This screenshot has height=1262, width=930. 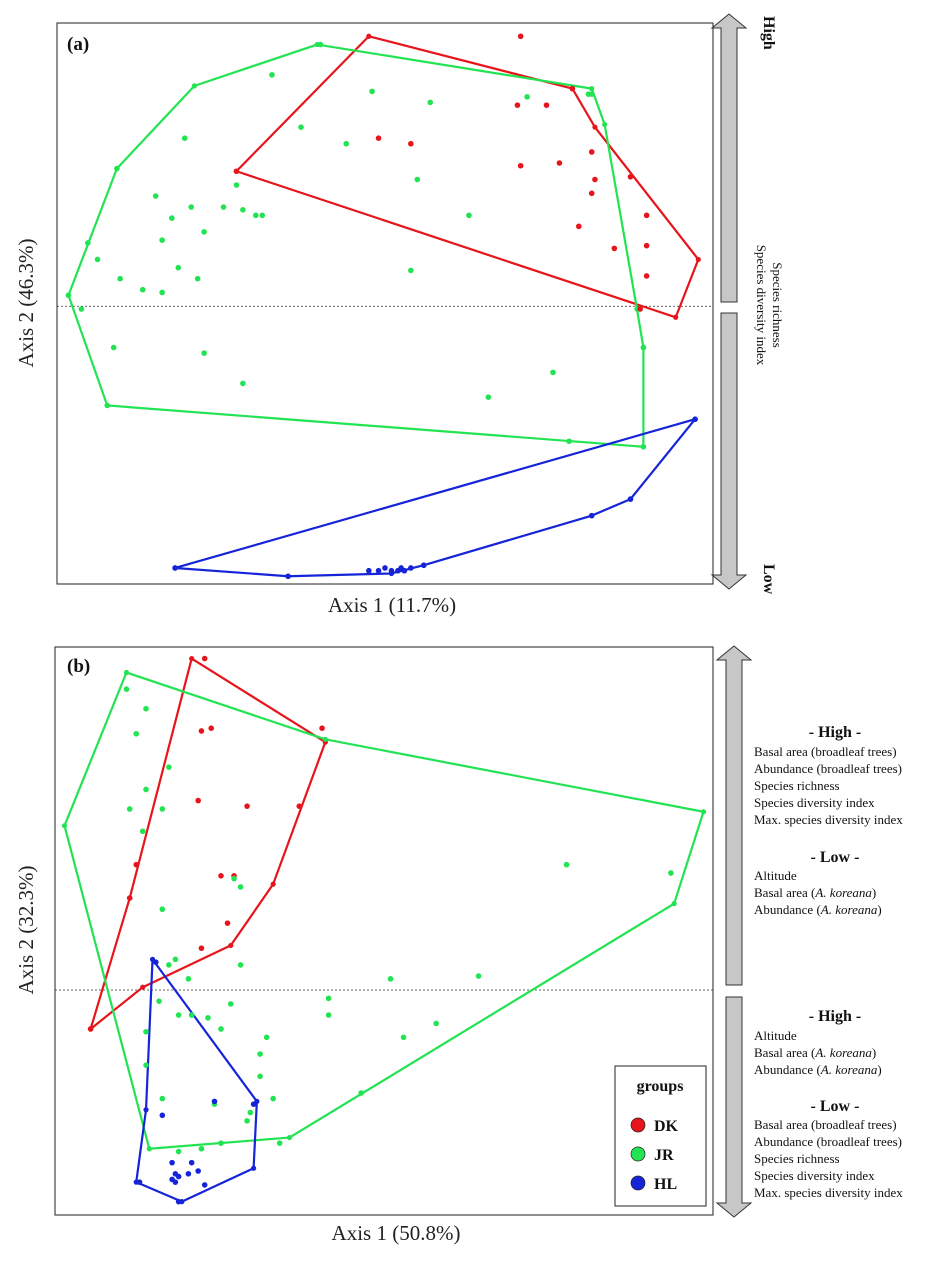 I want to click on b-upper-high-line-3: Species richness, so click(x=797, y=785).